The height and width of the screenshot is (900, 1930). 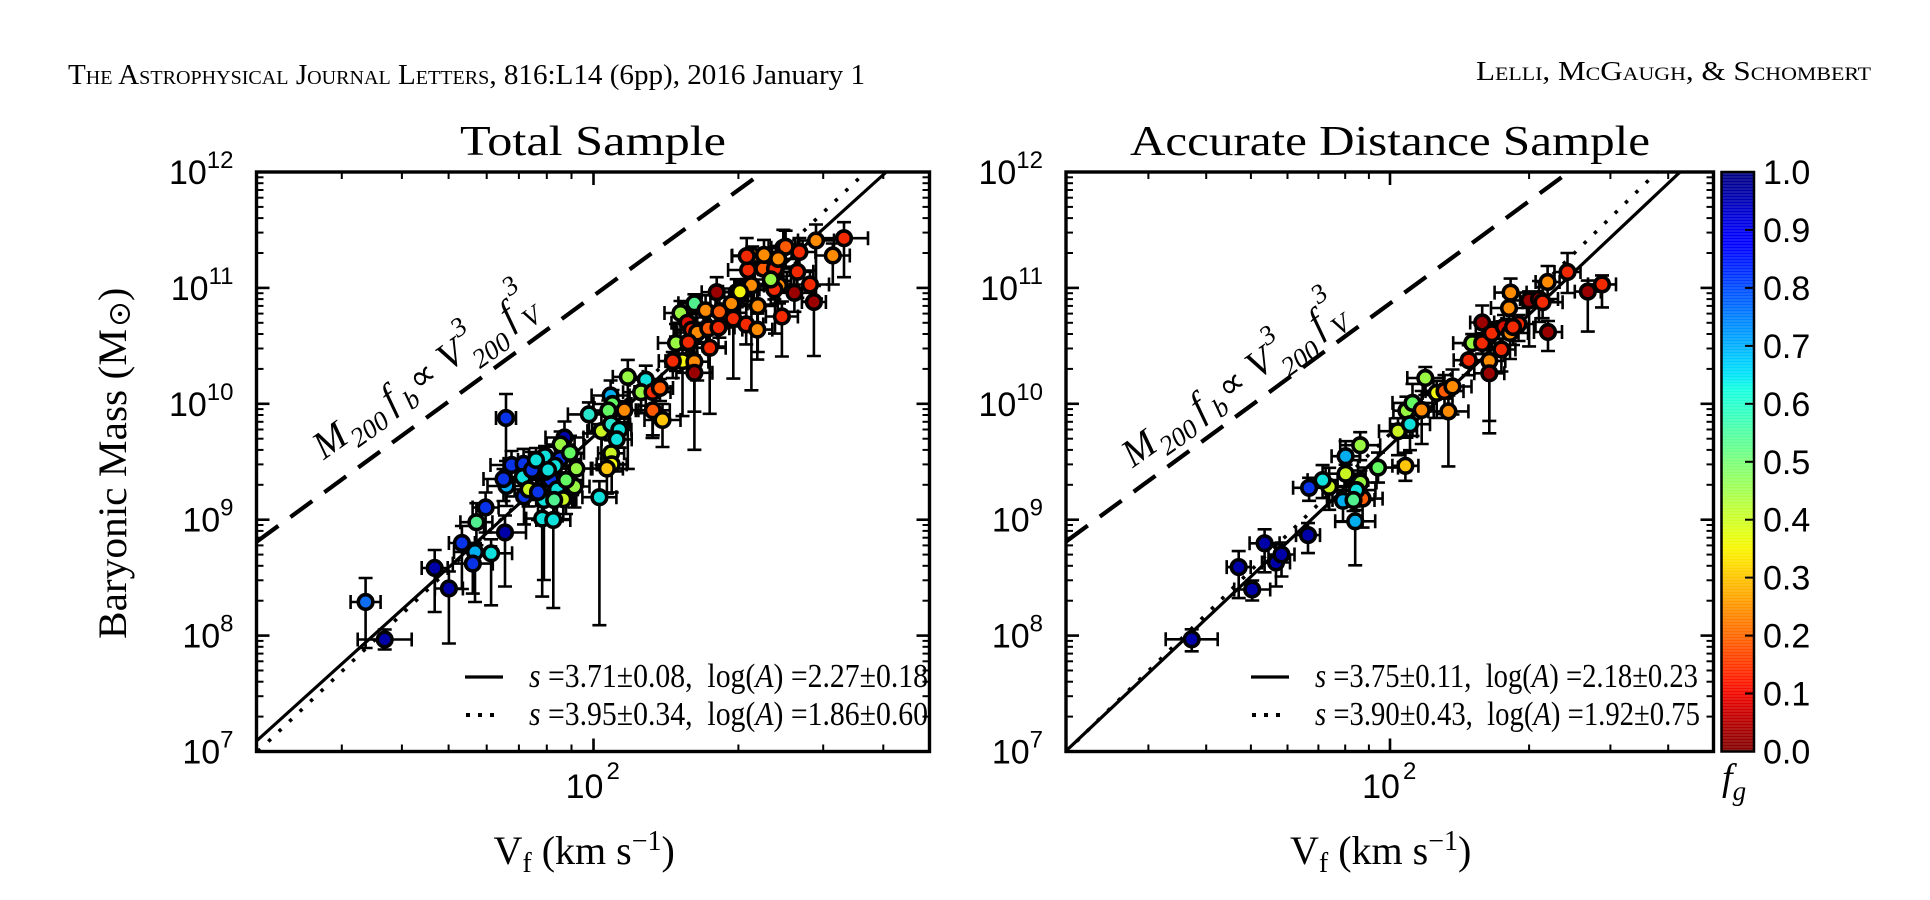 I want to click on svg-text: Lelli, McGaugh, & Schombert, so click(x=1673, y=71).